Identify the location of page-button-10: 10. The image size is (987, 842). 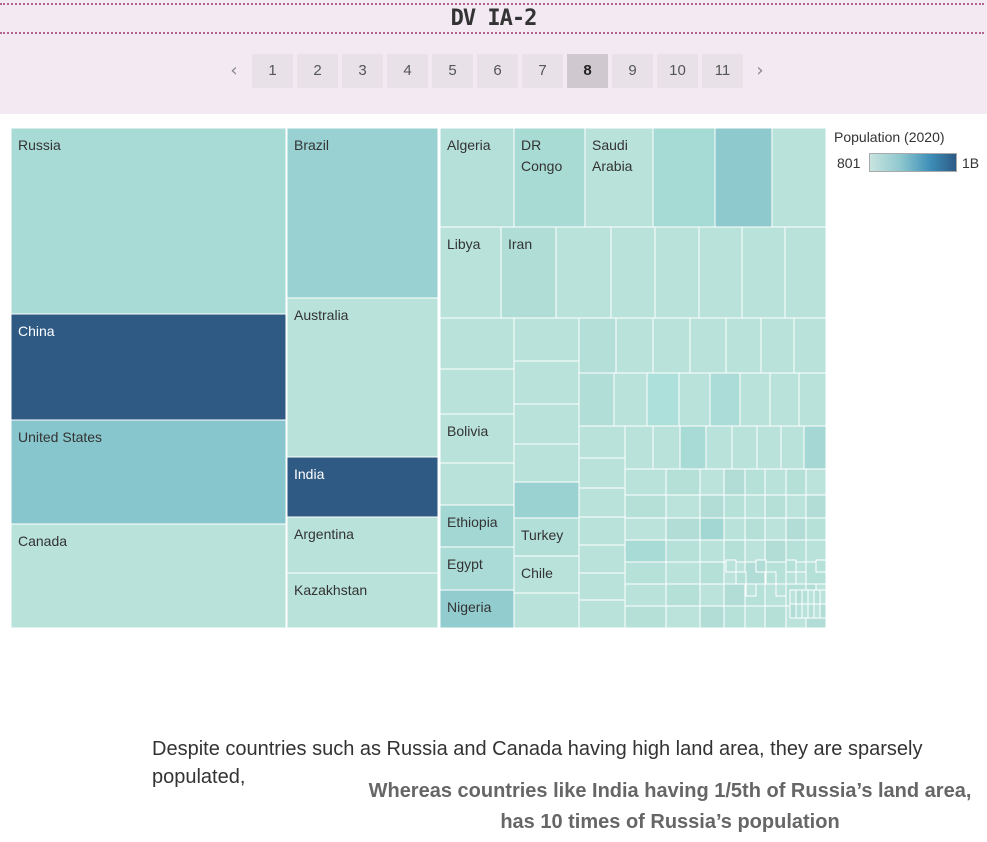
(677, 71).